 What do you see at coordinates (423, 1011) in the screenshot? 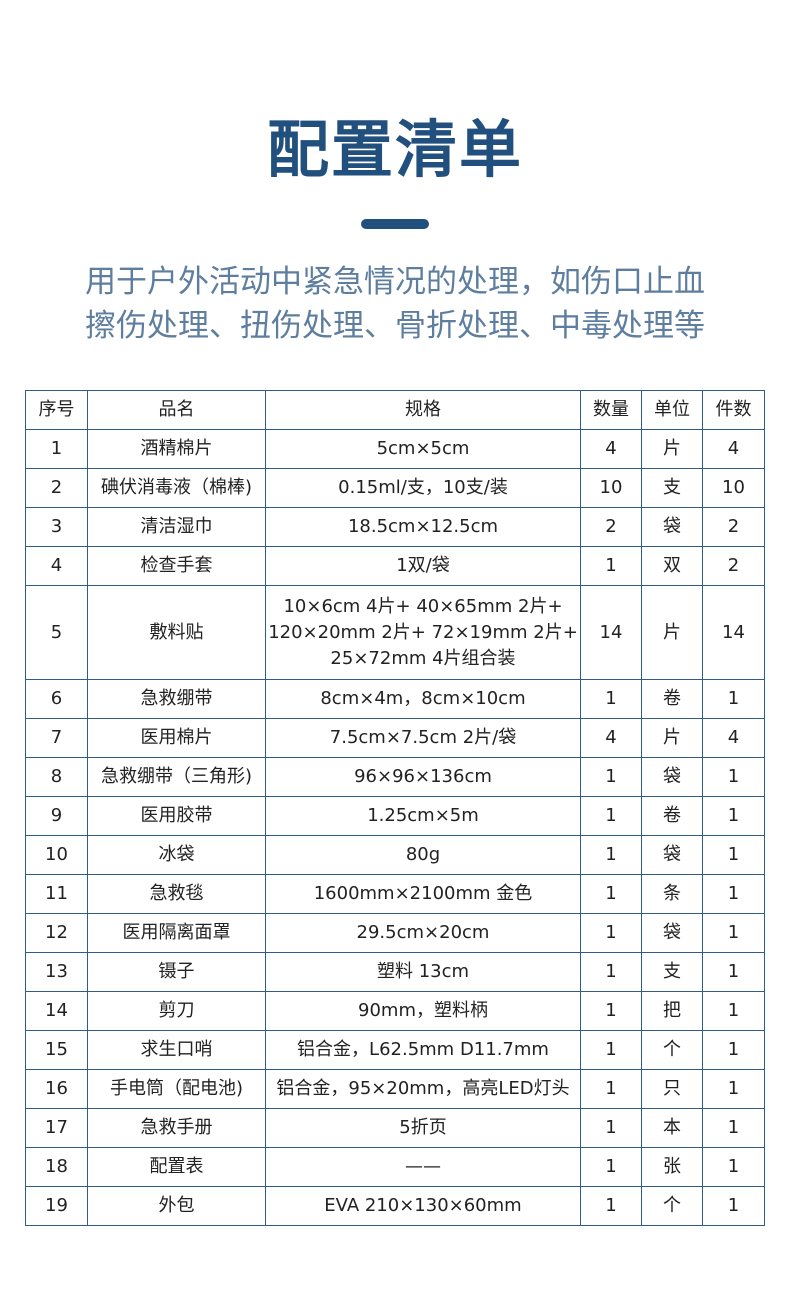
I see `cell-spec: 90mm，塑料柄` at bounding box center [423, 1011].